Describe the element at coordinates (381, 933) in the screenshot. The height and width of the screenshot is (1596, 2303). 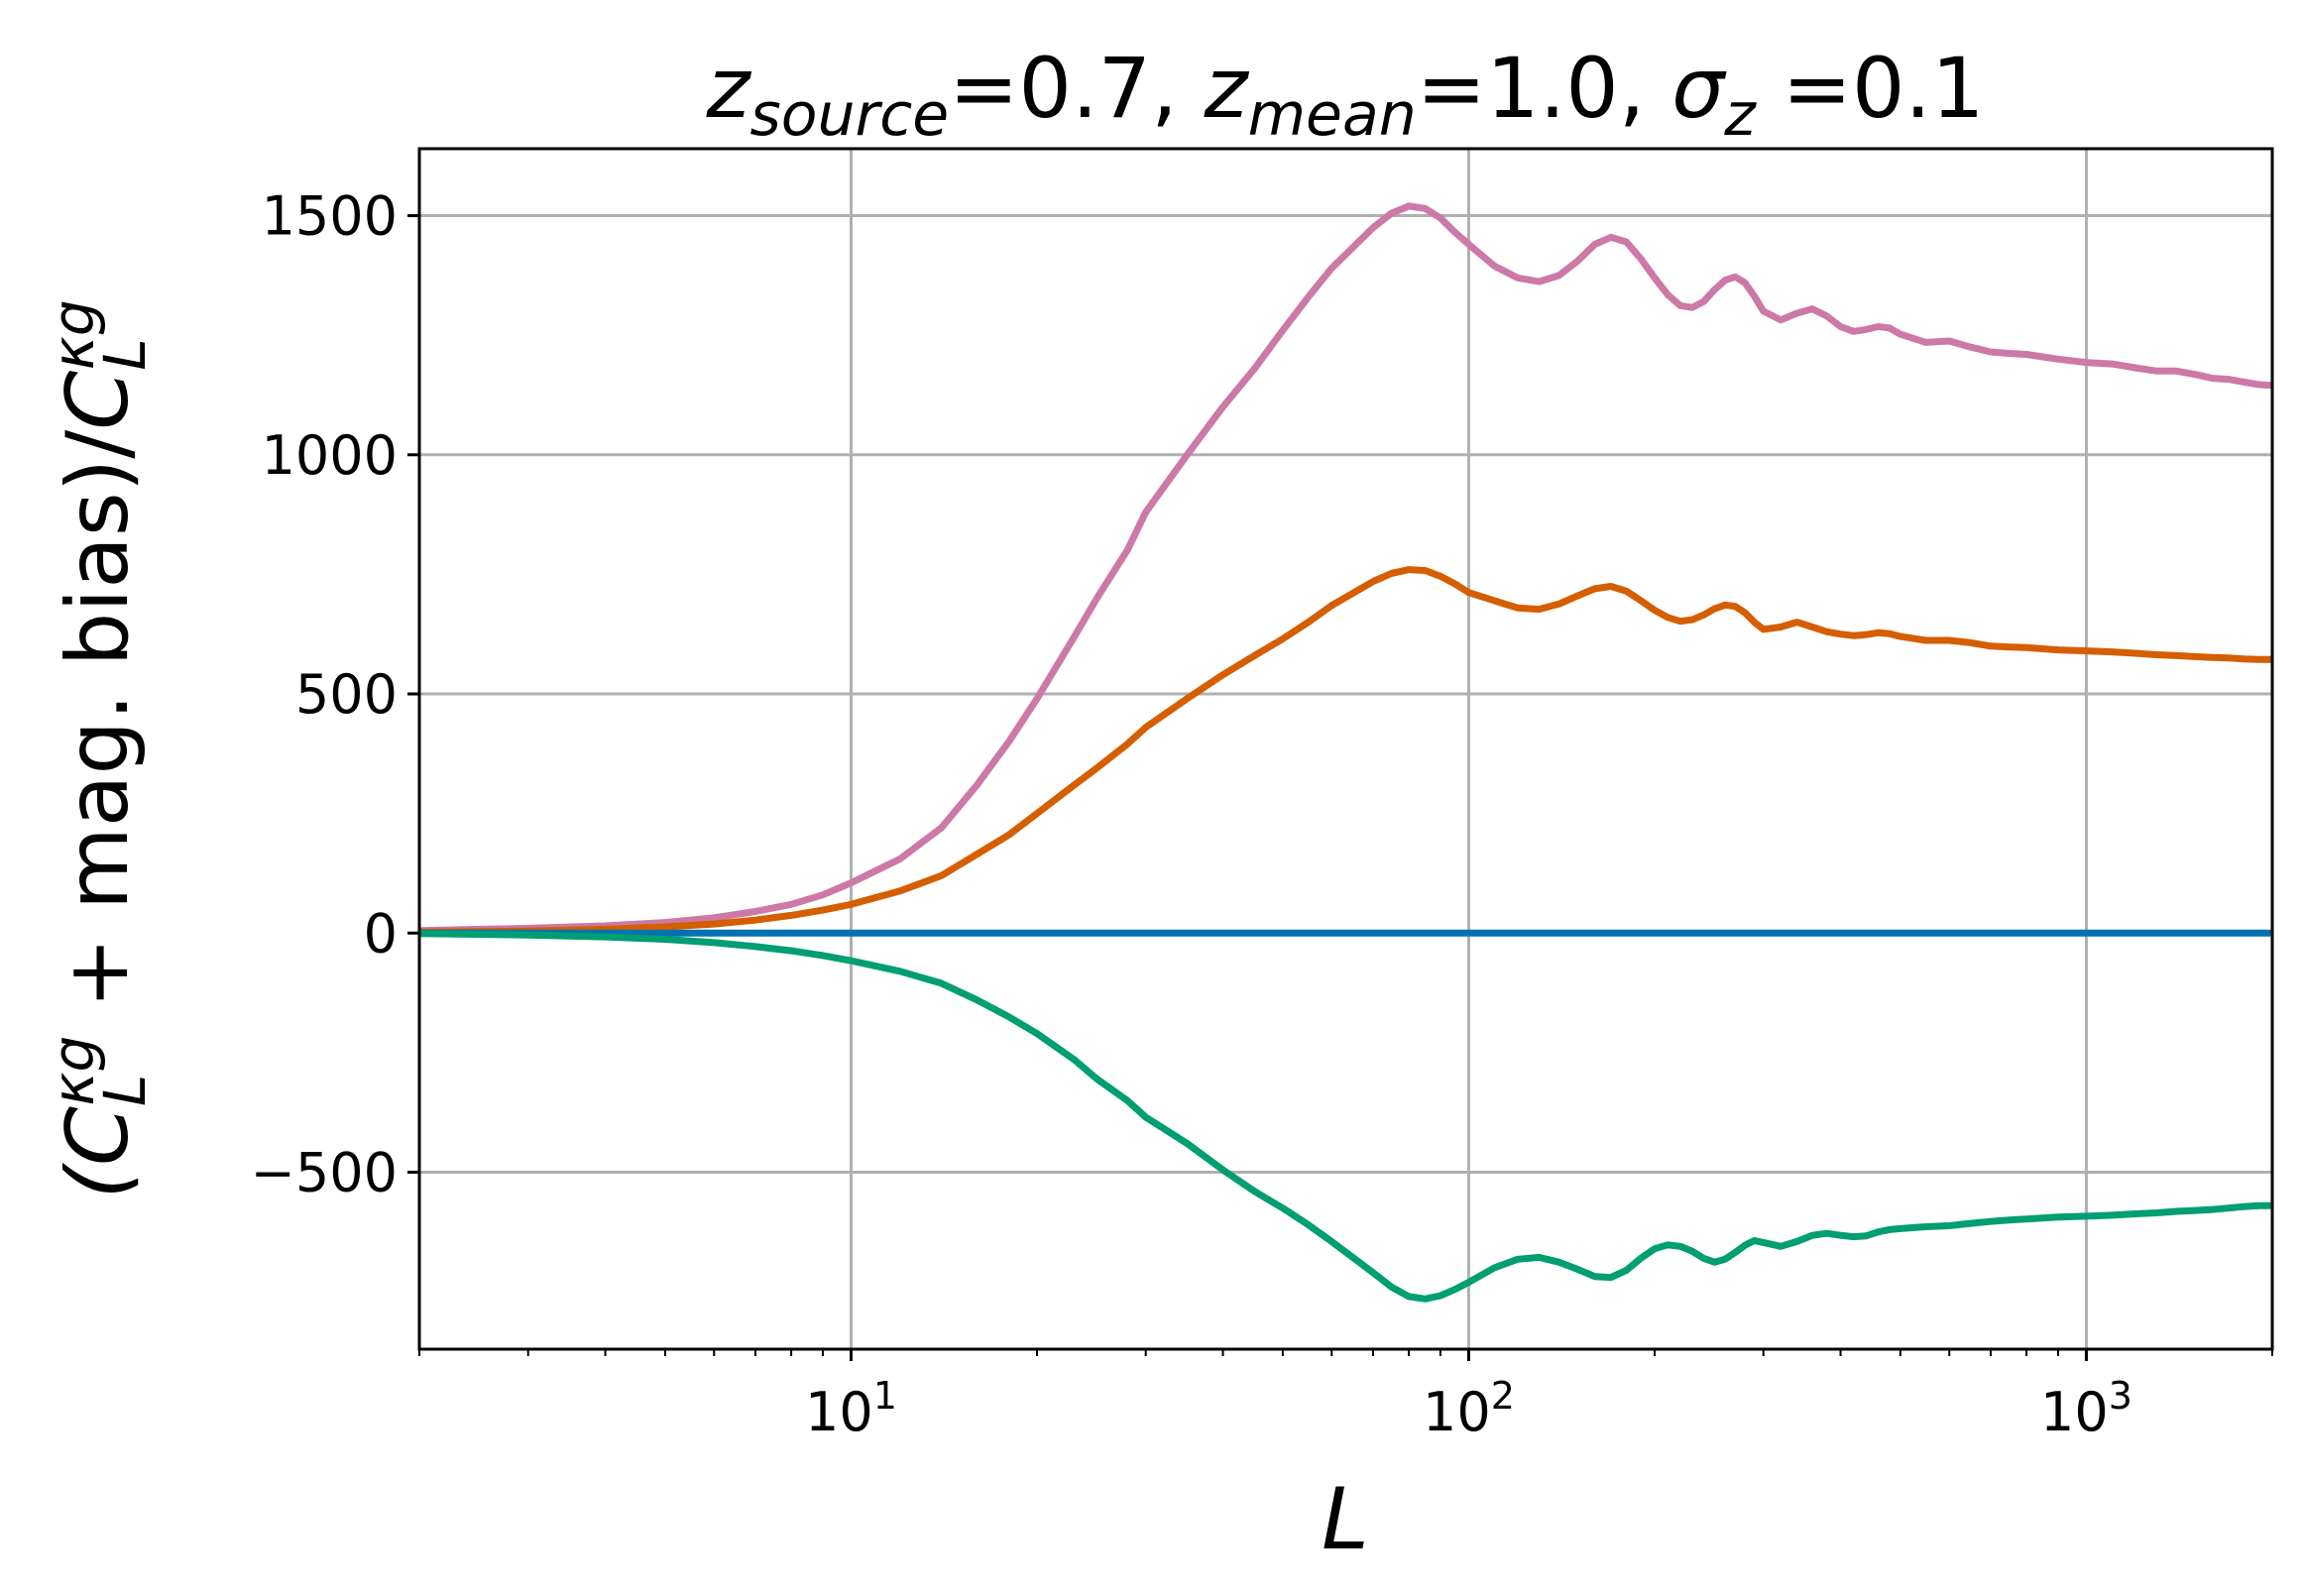
I see `y-tick-label: 0` at that location.